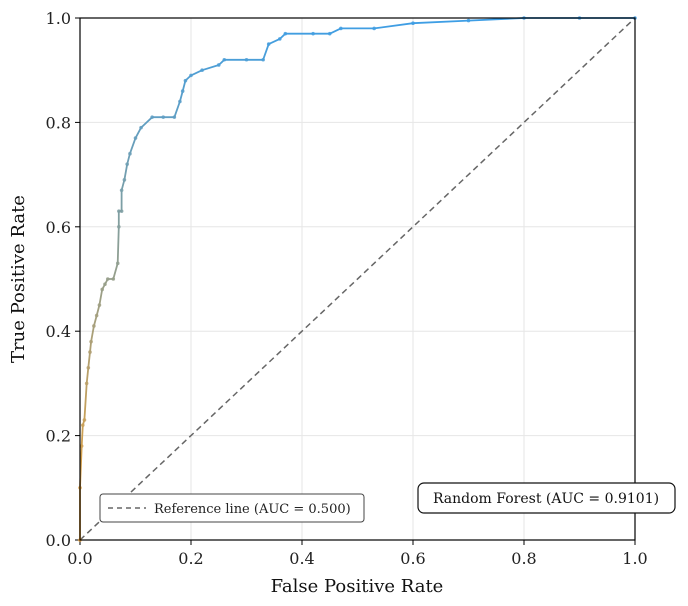 This screenshot has width=688, height=606. I want to click on y-tick-label: 0.2, so click(58, 436).